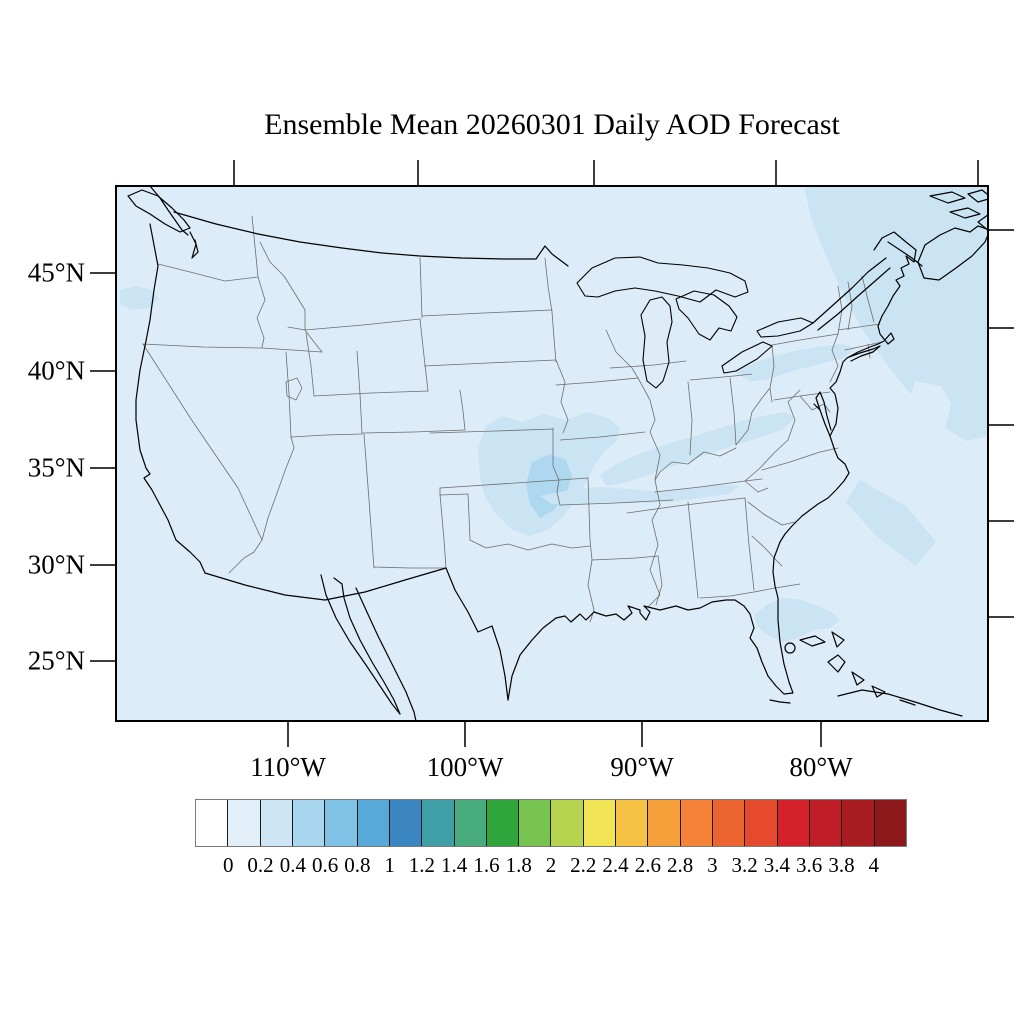  Describe the element at coordinates (292, 865) in the screenshot. I see `colorbar-tick-label: 0.4` at that location.